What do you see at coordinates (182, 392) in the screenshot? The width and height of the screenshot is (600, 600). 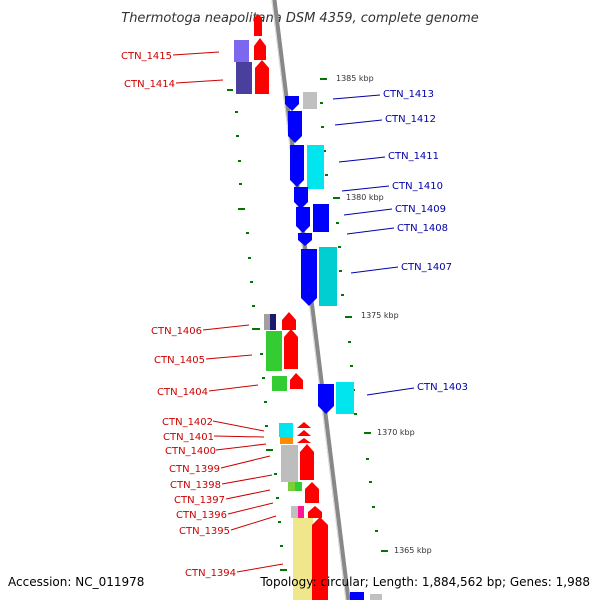 I see `gene-label-1404: CTN_1404` at bounding box center [182, 392].